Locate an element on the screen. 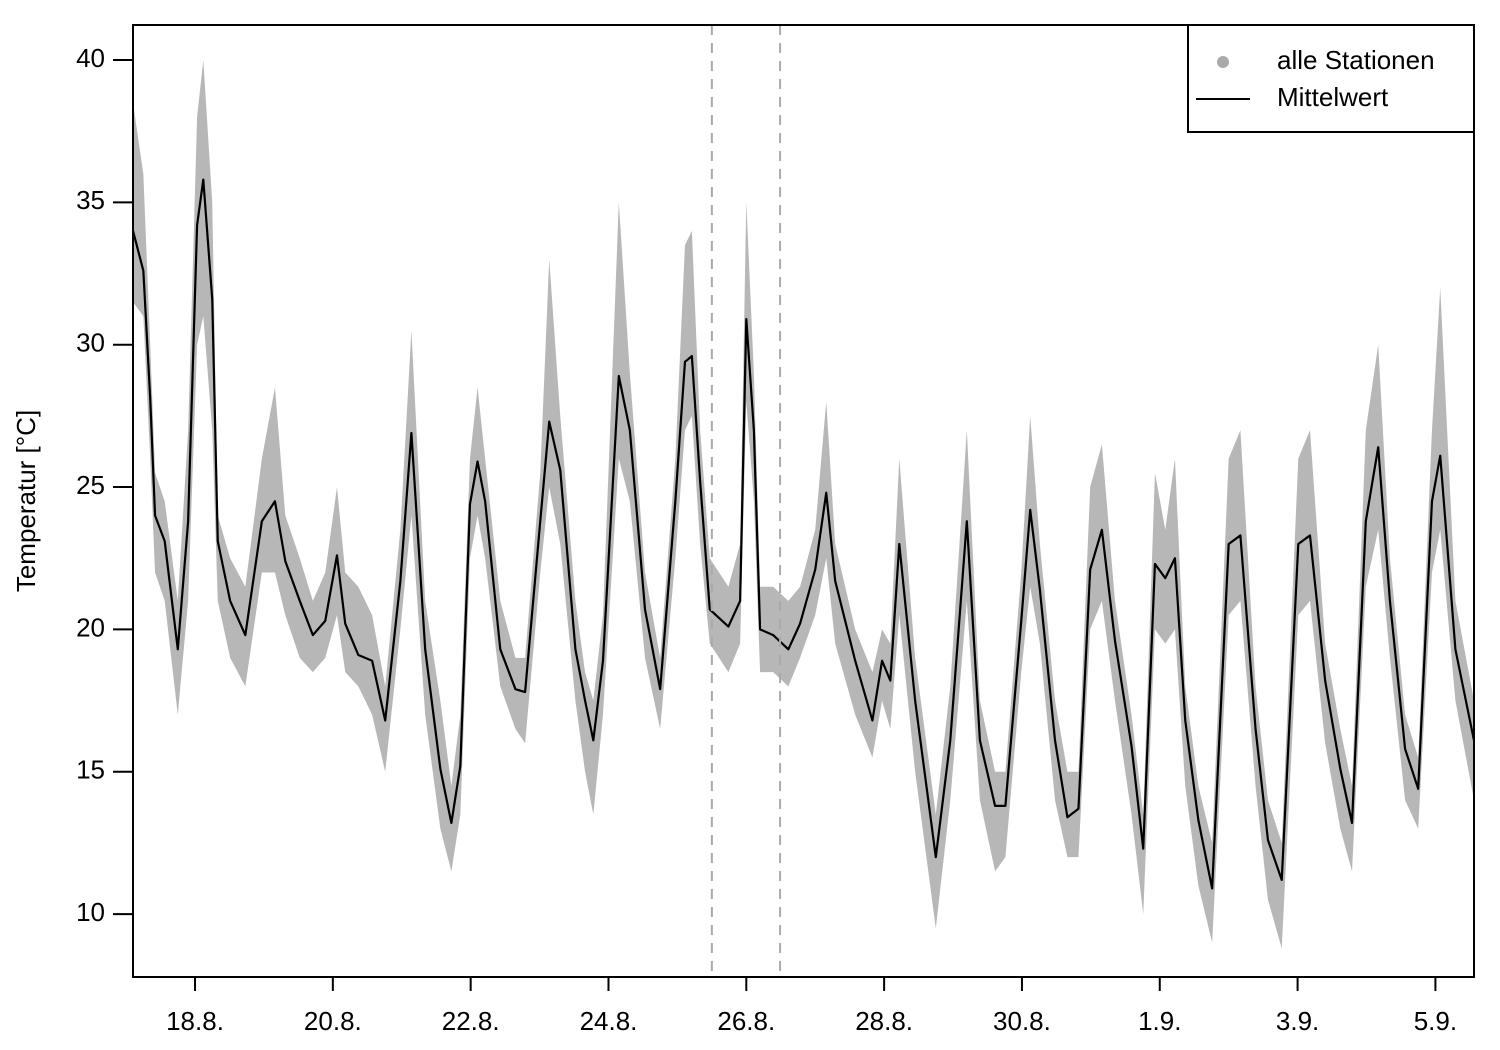 The height and width of the screenshot is (1050, 1500). legend-label: Mittelwert is located at coordinates (1333, 97).